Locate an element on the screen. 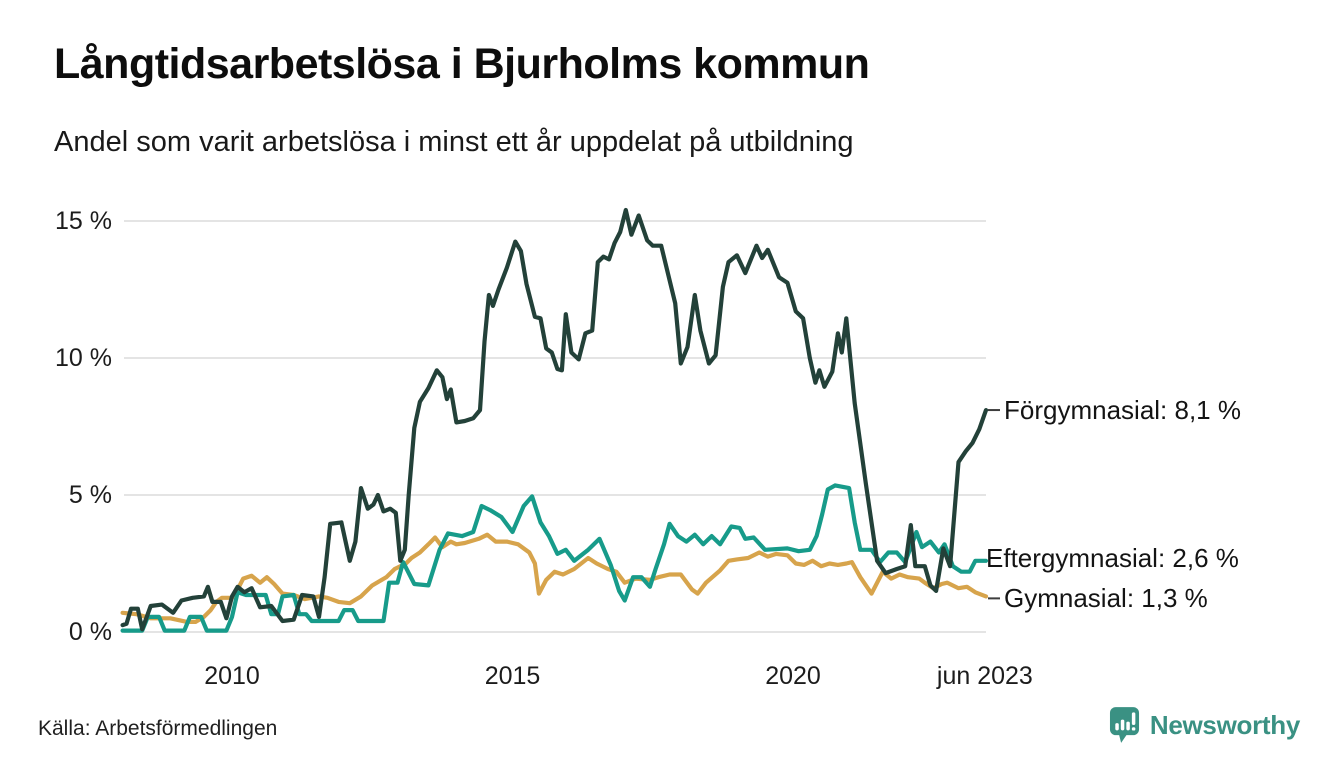 This screenshot has height=780, width=1340. y-tick-label: 10 % is located at coordinates (83, 358).